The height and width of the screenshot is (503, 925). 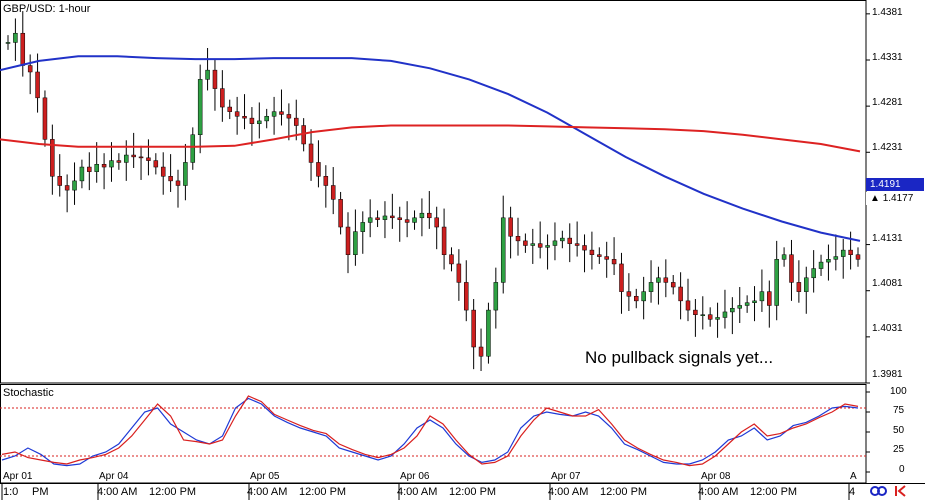 I want to click on price-tick: 1.4331, so click(x=887, y=57).